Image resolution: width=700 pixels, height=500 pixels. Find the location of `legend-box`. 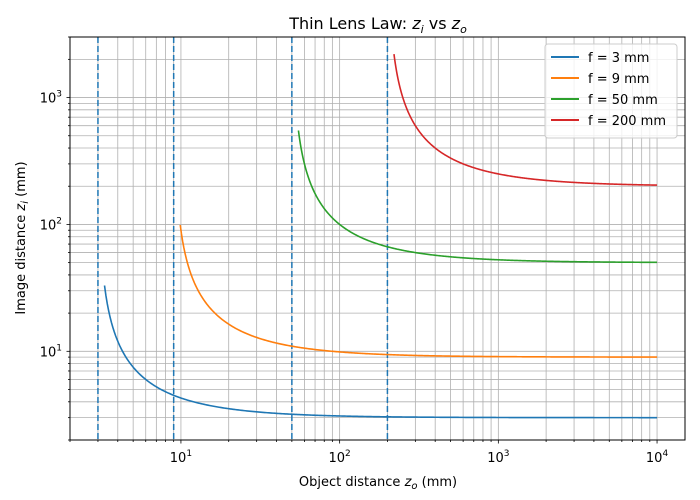

legend-box is located at coordinates (611, 91).